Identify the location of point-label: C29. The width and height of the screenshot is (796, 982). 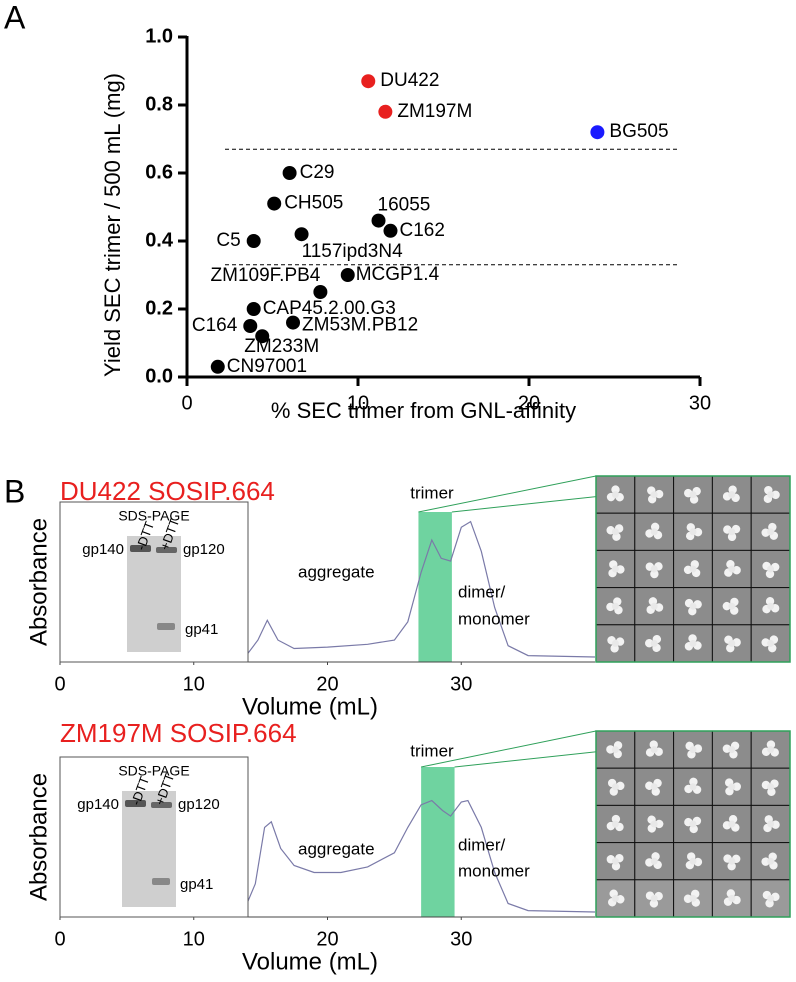
(317, 172).